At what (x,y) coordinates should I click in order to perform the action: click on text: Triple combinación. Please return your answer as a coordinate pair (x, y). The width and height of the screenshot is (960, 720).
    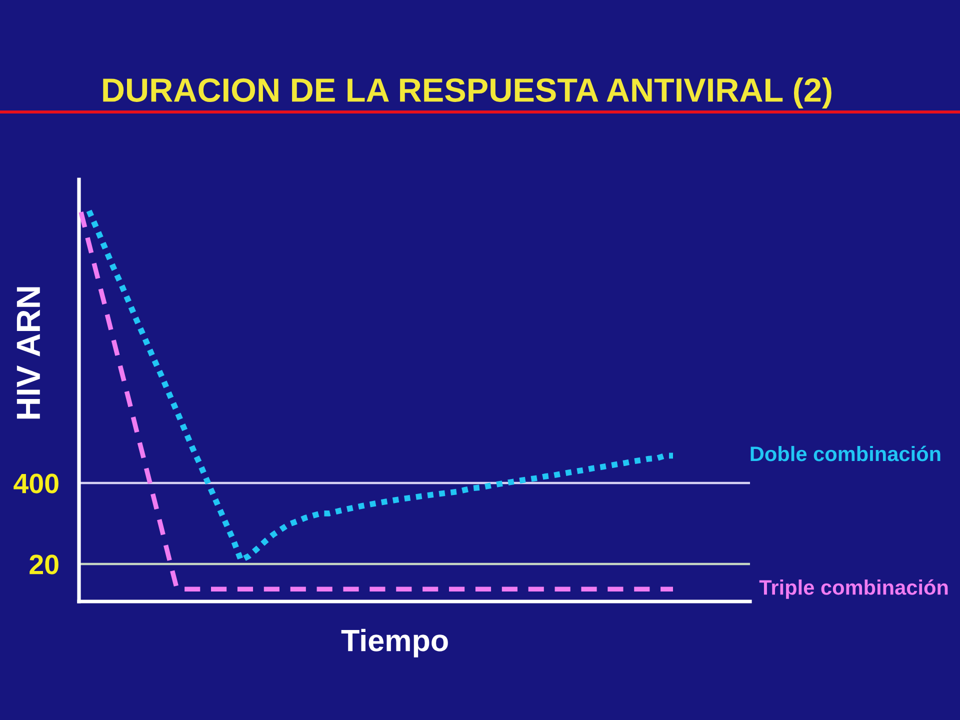
    Looking at the image, I should click on (853, 589).